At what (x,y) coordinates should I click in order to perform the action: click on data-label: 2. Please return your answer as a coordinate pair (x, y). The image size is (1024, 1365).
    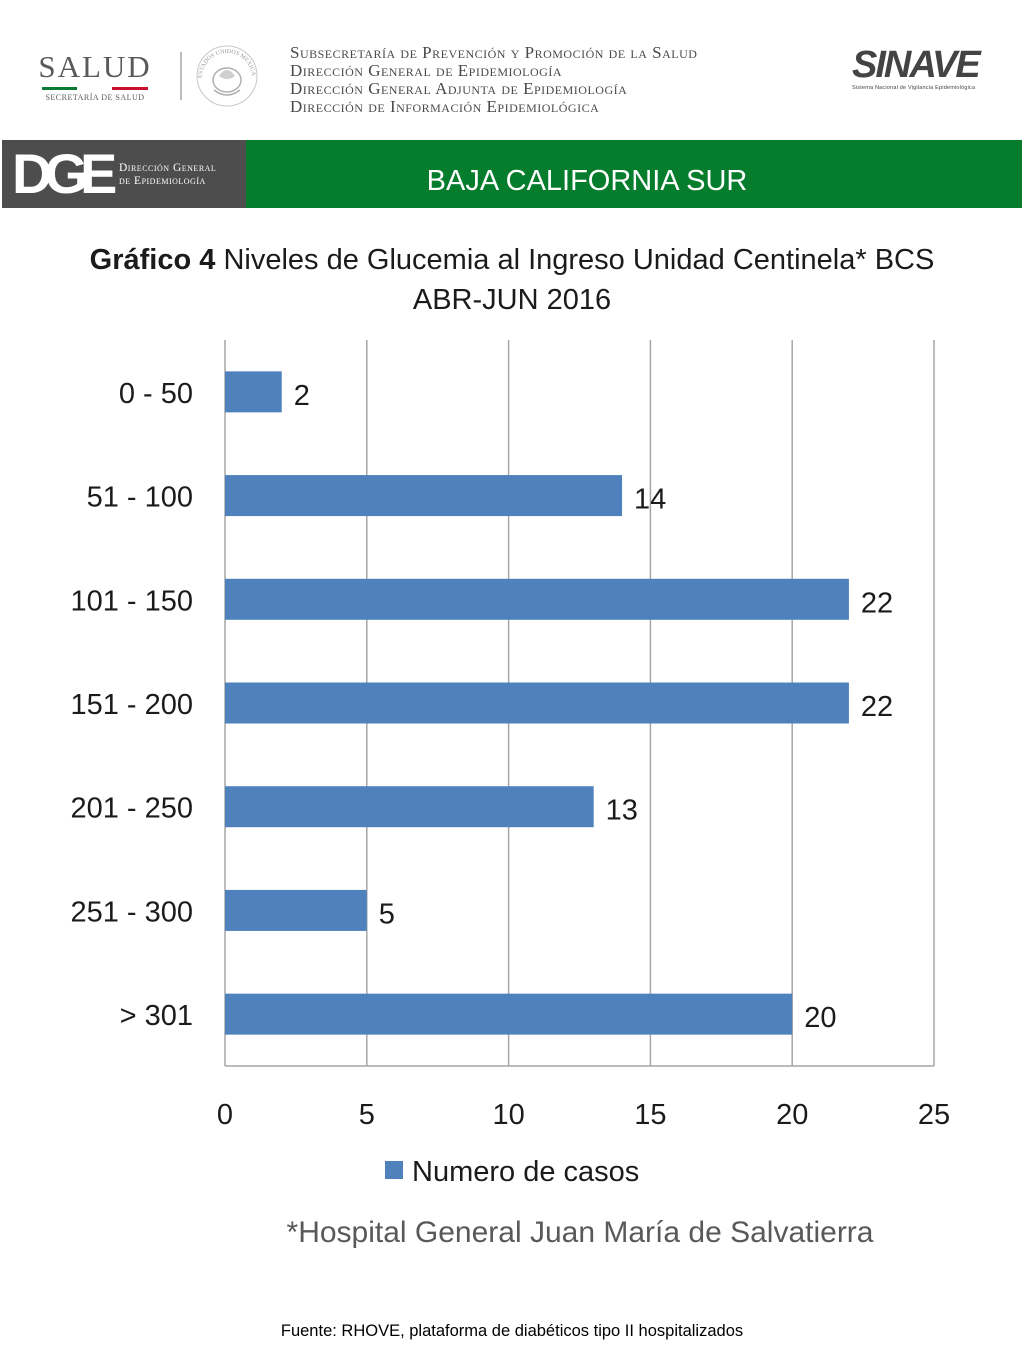
    Looking at the image, I should click on (302, 396).